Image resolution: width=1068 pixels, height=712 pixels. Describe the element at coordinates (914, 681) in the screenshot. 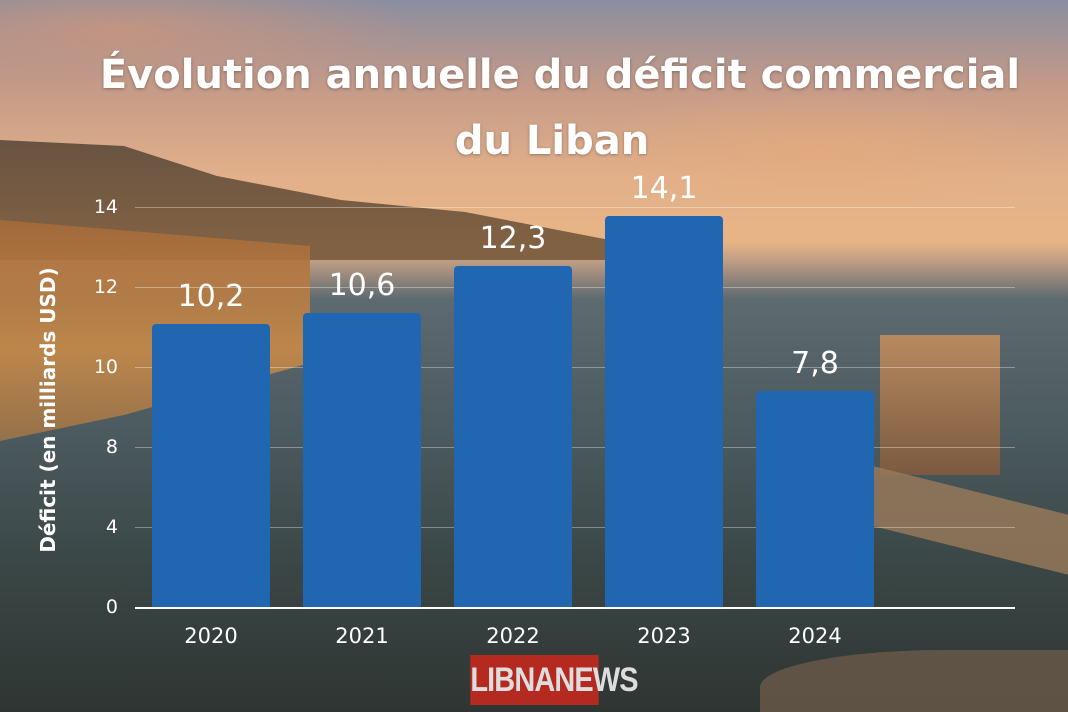

I see `background-rocks` at that location.